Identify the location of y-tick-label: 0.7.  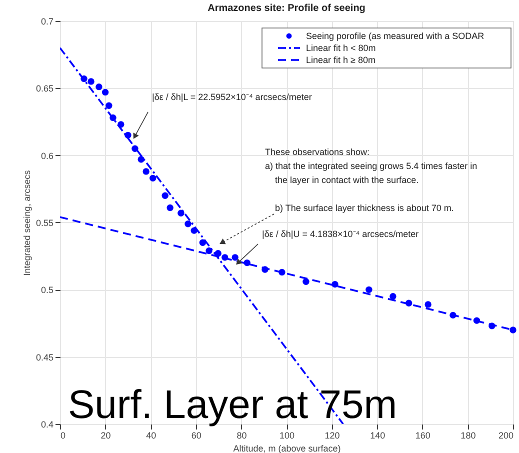
(47, 21).